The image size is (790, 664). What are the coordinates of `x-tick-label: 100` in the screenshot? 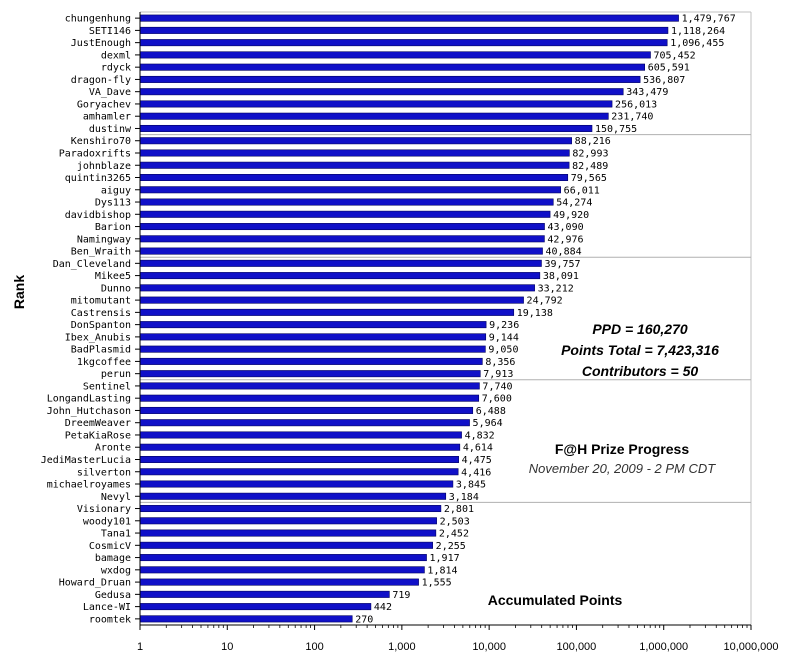 It's located at (314, 647).